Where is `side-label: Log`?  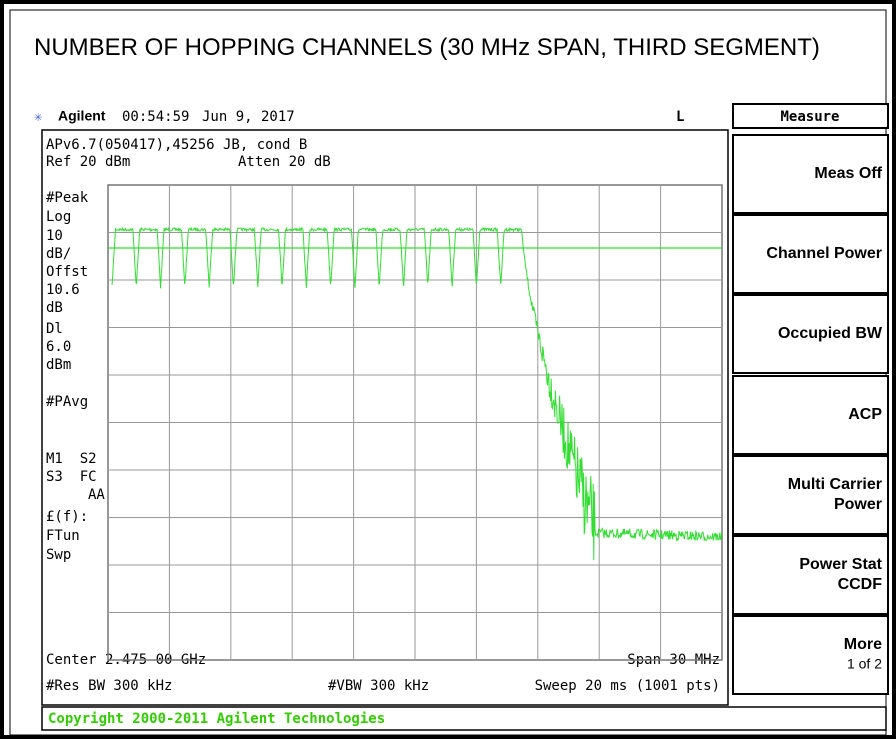 side-label: Log is located at coordinates (58, 217).